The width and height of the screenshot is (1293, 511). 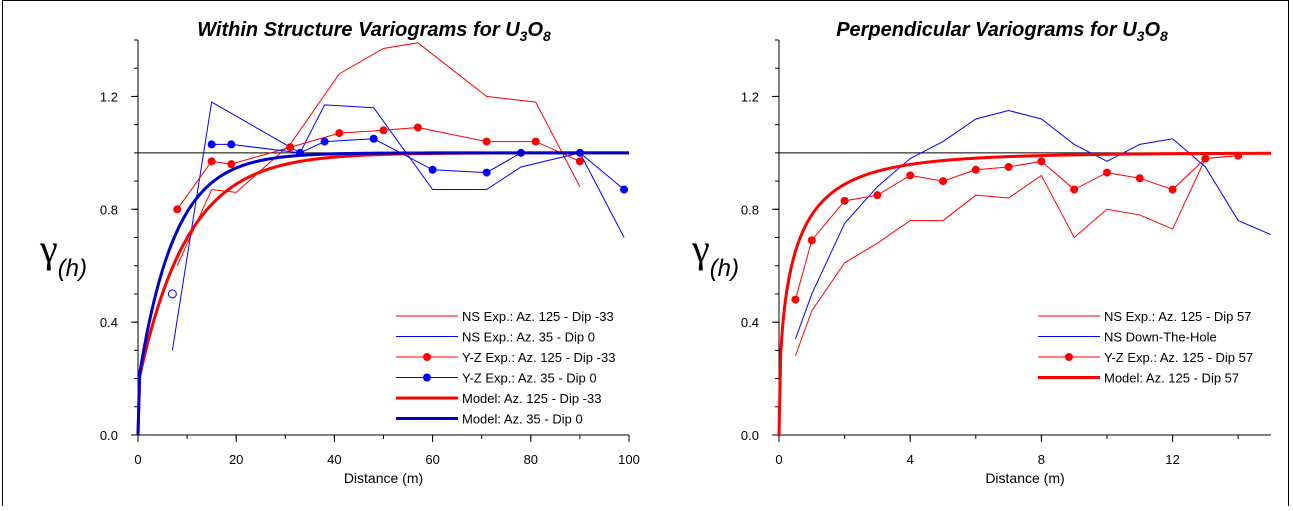 I want to click on chart-title: Perpendicular Variograms for U3O8, so click(x=1002, y=31).